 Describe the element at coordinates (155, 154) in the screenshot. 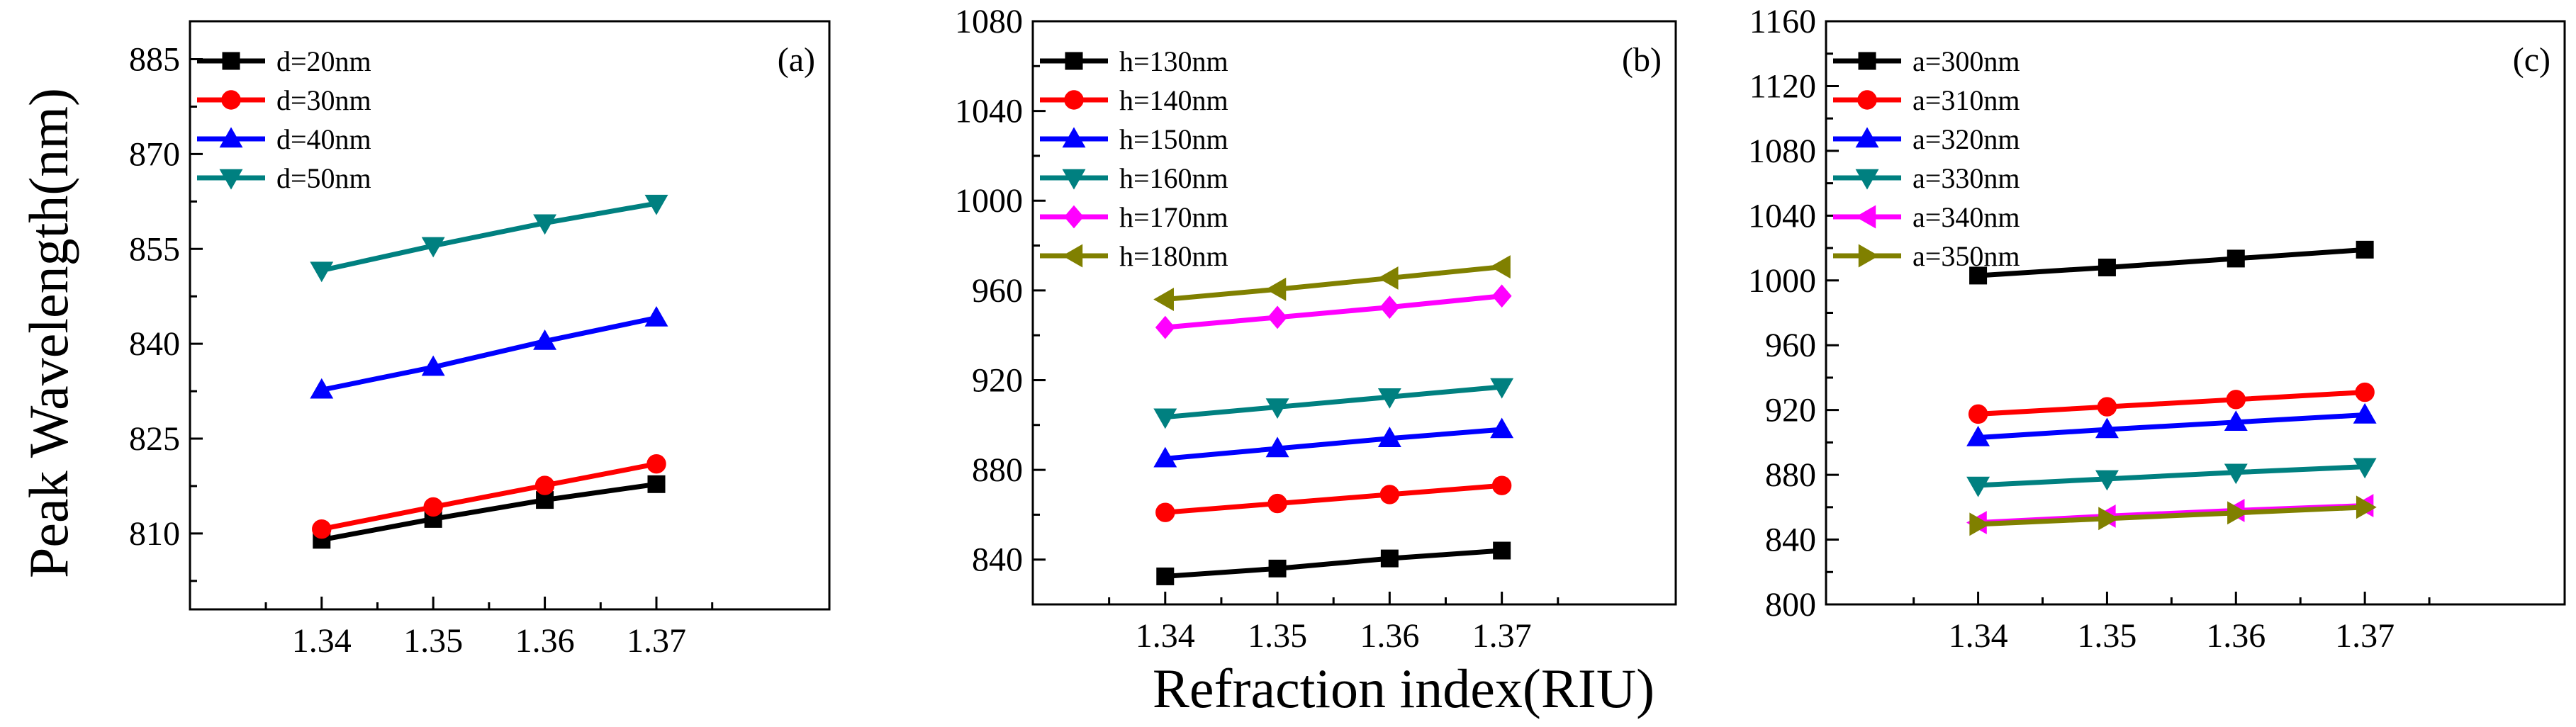

I see `y-tick-label: 870` at that location.